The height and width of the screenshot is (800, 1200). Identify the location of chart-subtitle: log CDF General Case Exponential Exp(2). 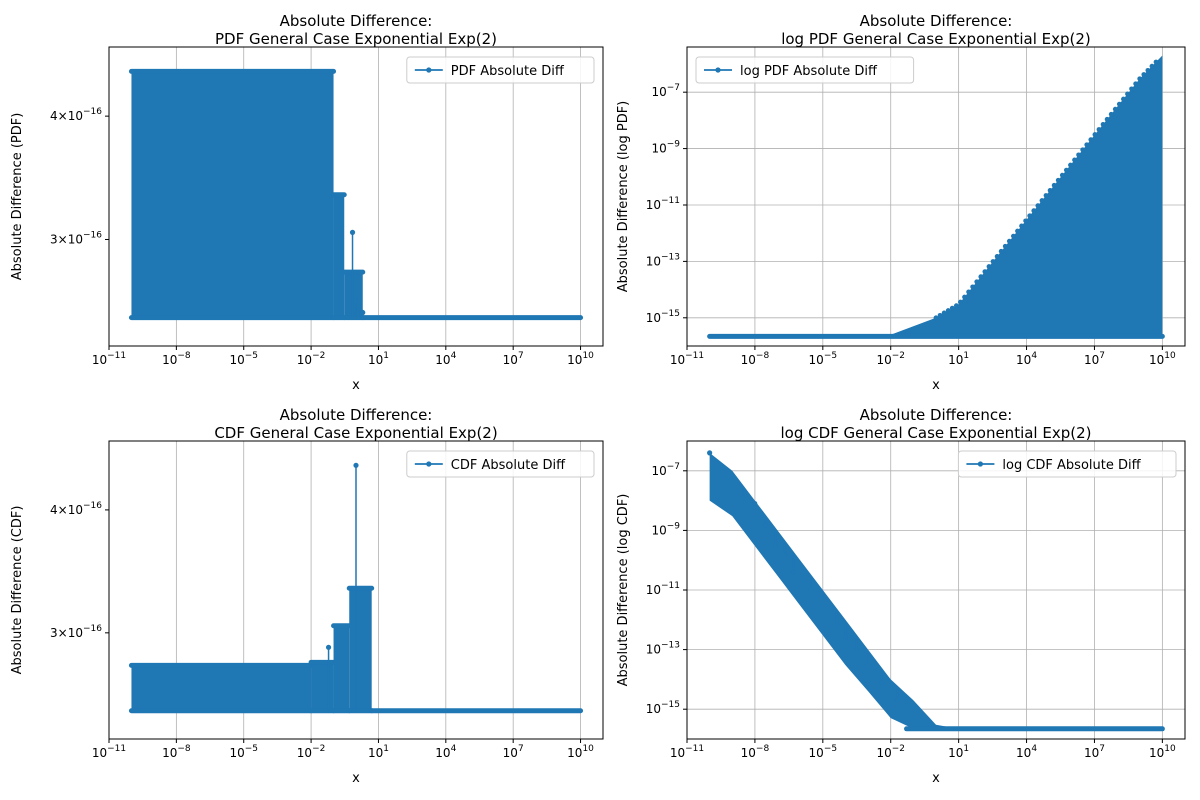
(935, 433).